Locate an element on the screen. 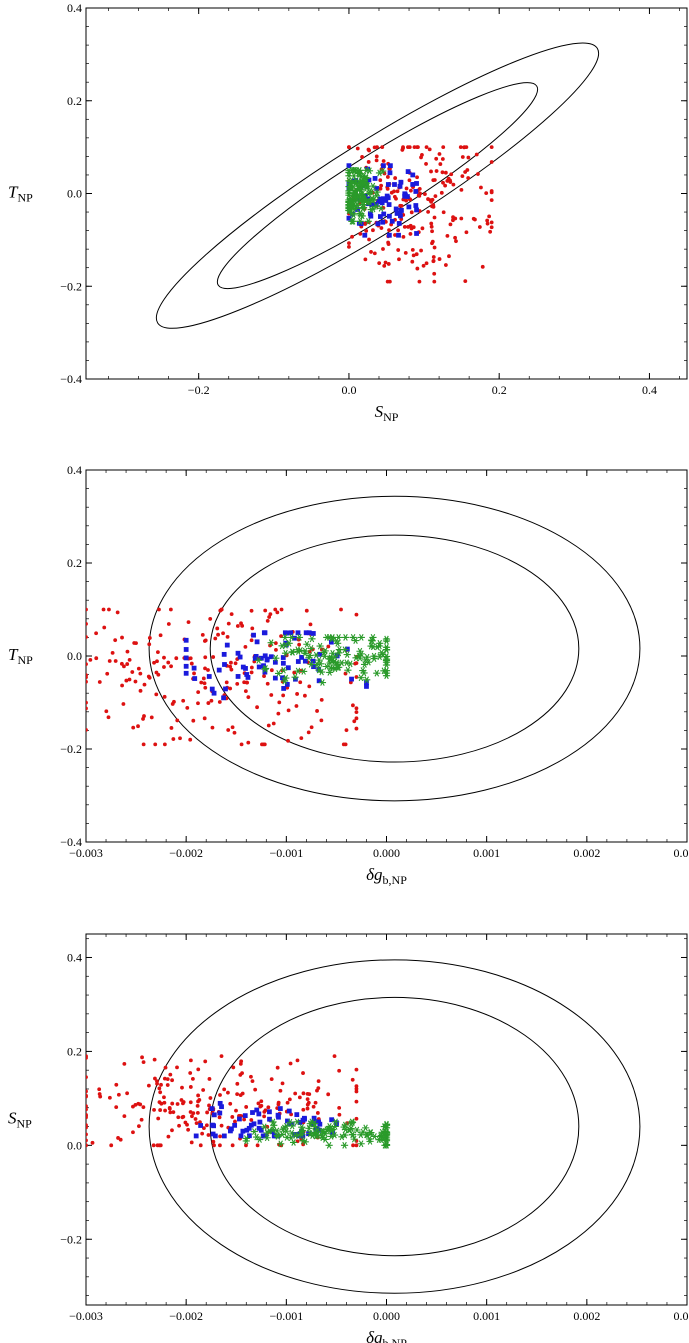 The height and width of the screenshot is (1343, 689). plot-area is located at coordinates (377, 185).